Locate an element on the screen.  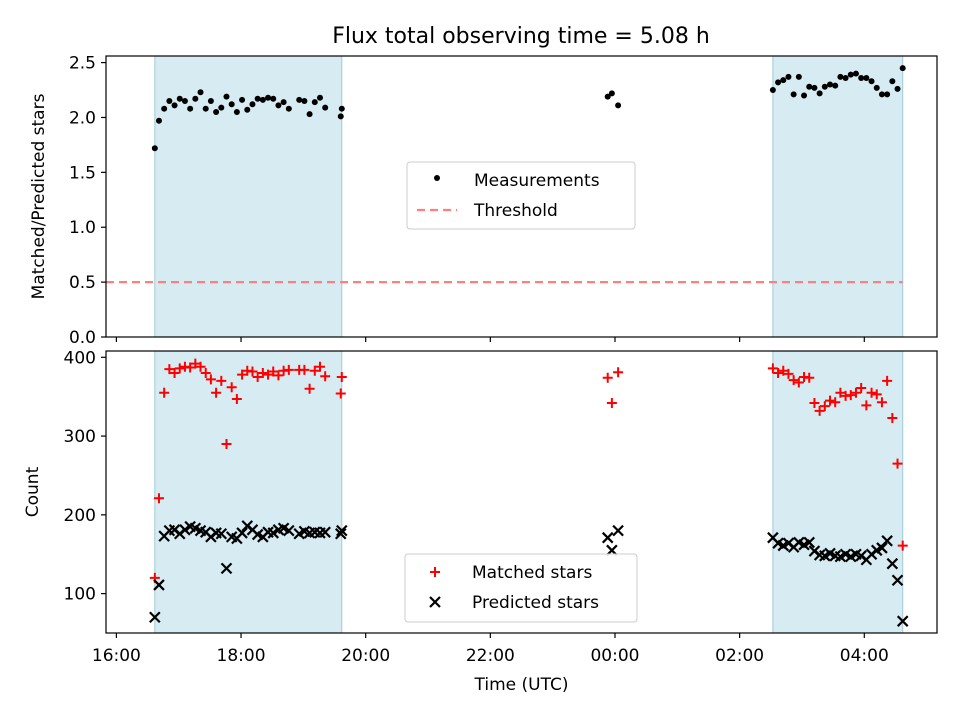
x-tick-label: 00:00 is located at coordinates (614, 656).